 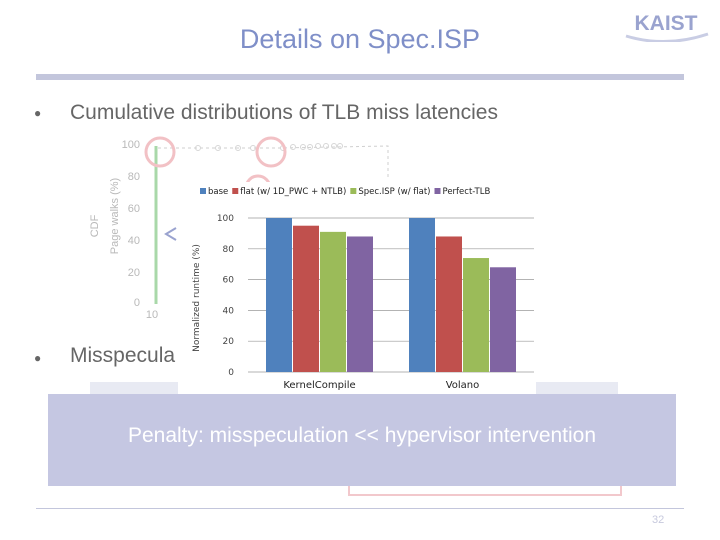 What do you see at coordinates (467, 192) in the screenshot?
I see `legend-entry: Perfect-TLB` at bounding box center [467, 192].